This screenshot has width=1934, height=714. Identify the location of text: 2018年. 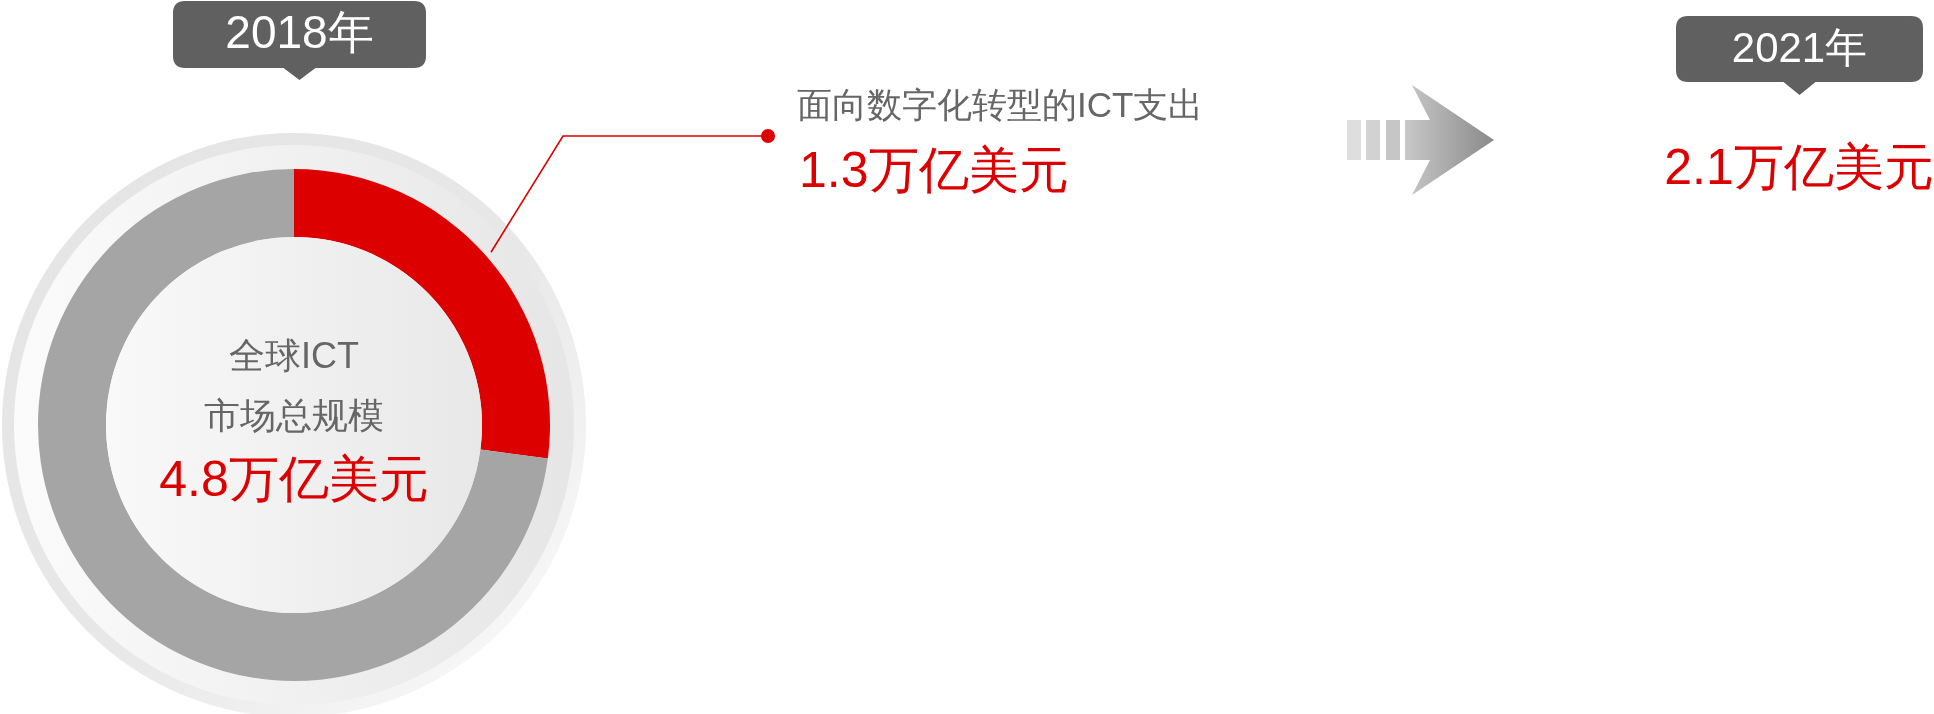
(299, 32).